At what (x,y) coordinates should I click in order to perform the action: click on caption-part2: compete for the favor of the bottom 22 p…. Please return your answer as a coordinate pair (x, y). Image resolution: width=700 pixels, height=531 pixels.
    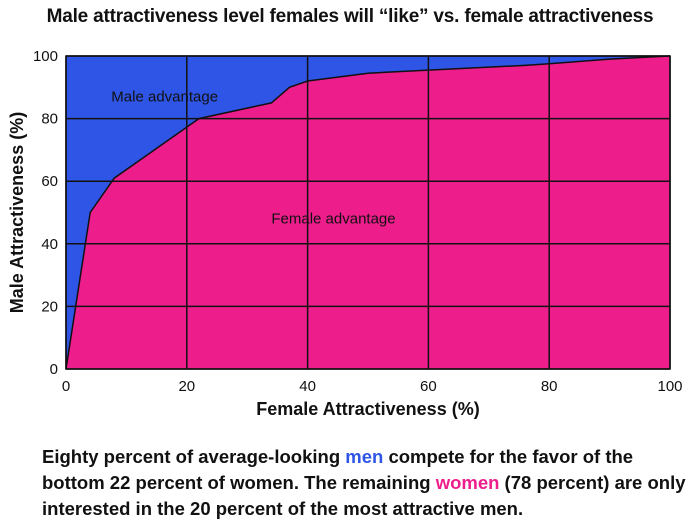
    Looking at the image, I should click on (338, 469).